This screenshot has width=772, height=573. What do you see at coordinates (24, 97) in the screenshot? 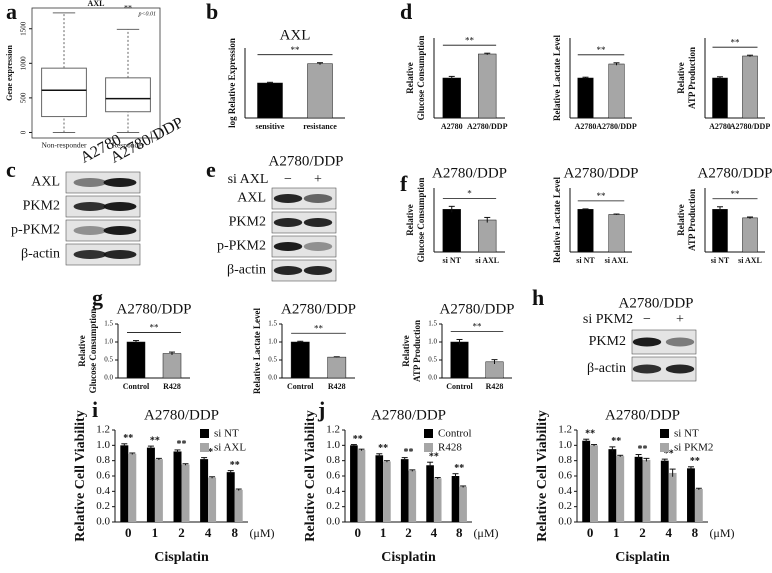
I see `y-tick-label: 500` at bounding box center [24, 97].